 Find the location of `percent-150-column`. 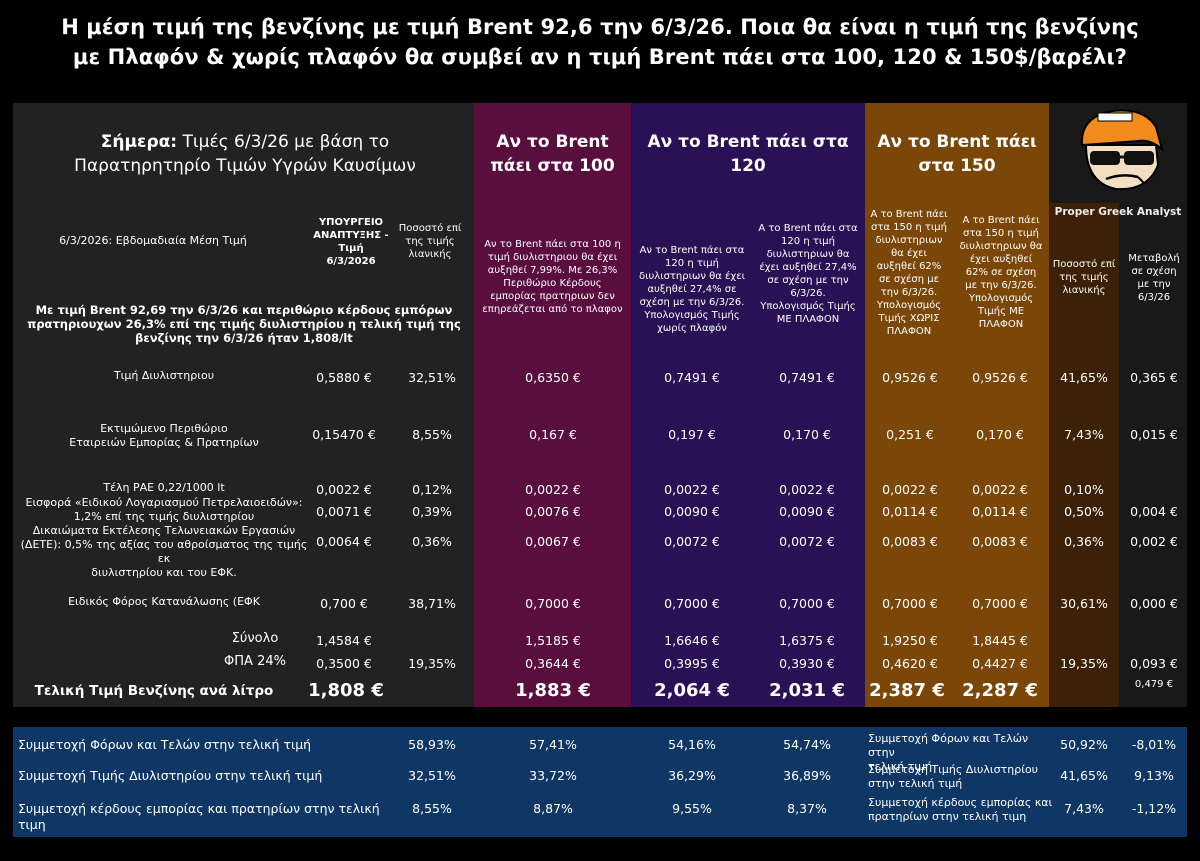

percent-150-column is located at coordinates (1084, 455).